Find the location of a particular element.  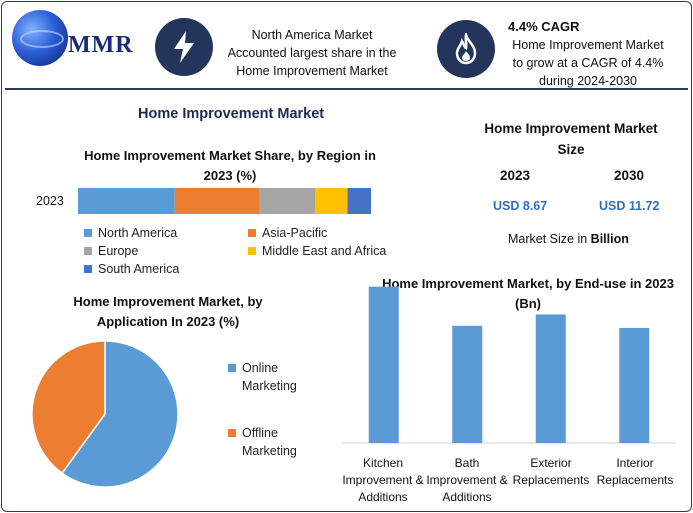

note-line: to grow at a CAGR of 4.4% is located at coordinates (588, 63).